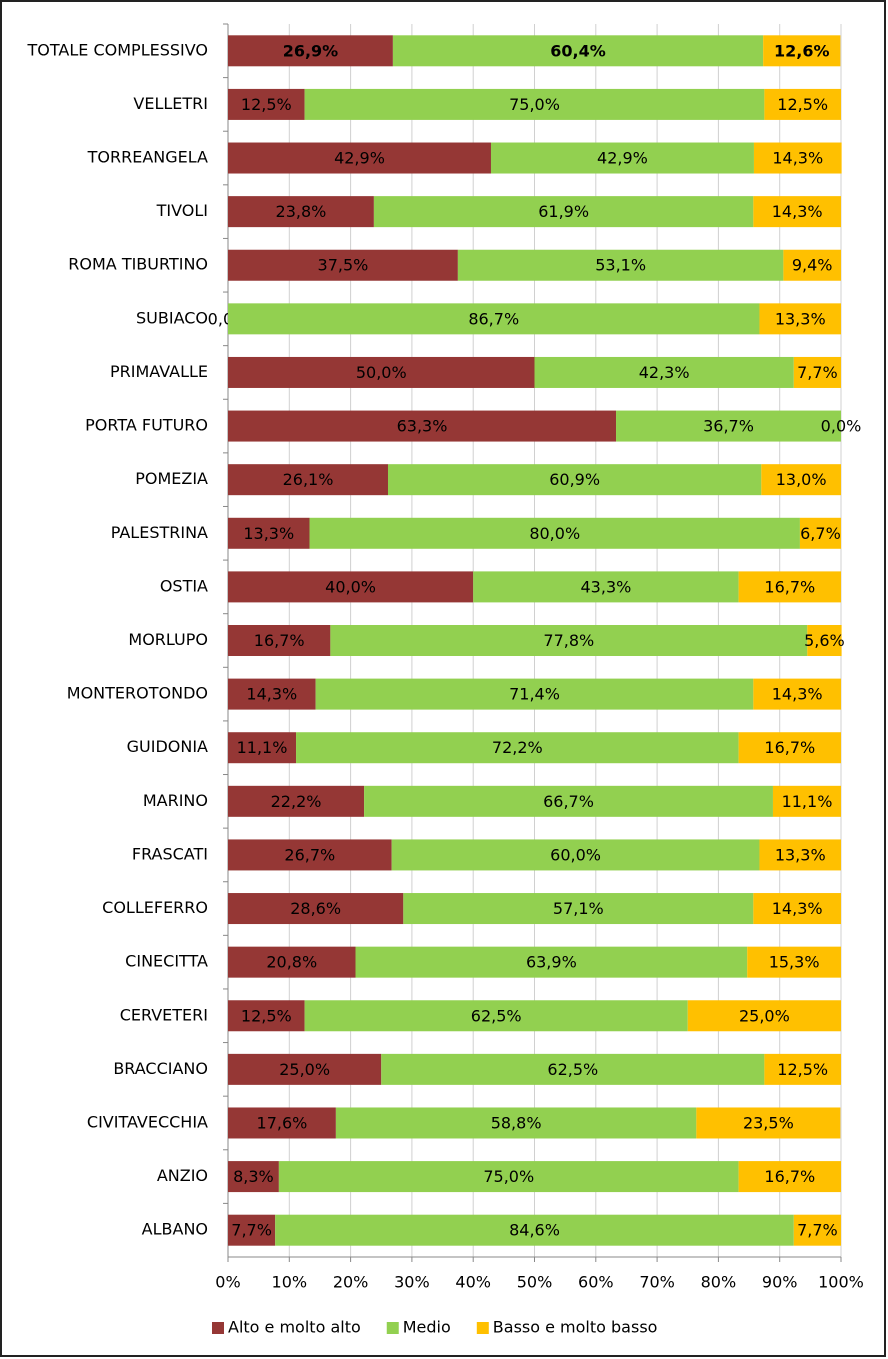 The image size is (888, 1359). I want to click on value-label: 23,5%, so click(768, 1122).